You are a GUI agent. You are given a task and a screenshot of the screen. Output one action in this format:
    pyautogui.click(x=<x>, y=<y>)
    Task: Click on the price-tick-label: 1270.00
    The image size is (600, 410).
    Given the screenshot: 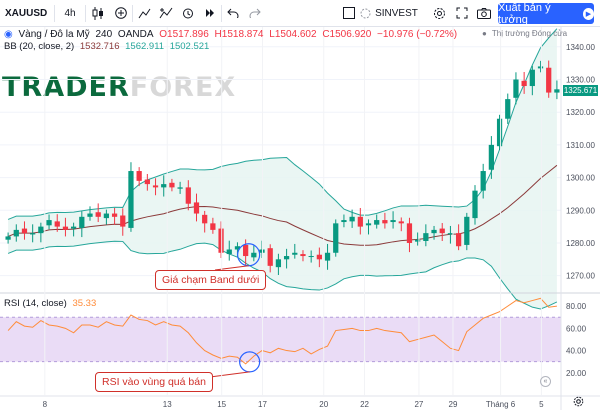 What is the action you would take?
    pyautogui.click(x=580, y=276)
    